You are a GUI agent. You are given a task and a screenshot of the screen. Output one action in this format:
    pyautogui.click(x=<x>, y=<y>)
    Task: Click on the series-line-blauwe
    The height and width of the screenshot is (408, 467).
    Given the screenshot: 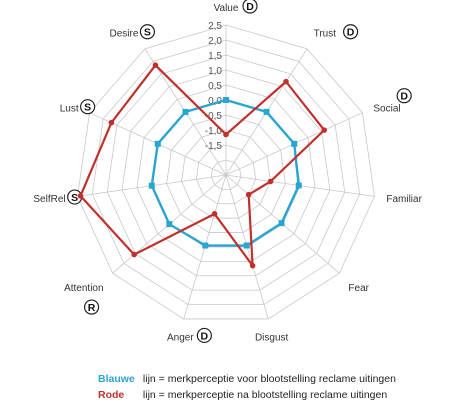 What is the action you would take?
    pyautogui.click(x=225, y=172)
    